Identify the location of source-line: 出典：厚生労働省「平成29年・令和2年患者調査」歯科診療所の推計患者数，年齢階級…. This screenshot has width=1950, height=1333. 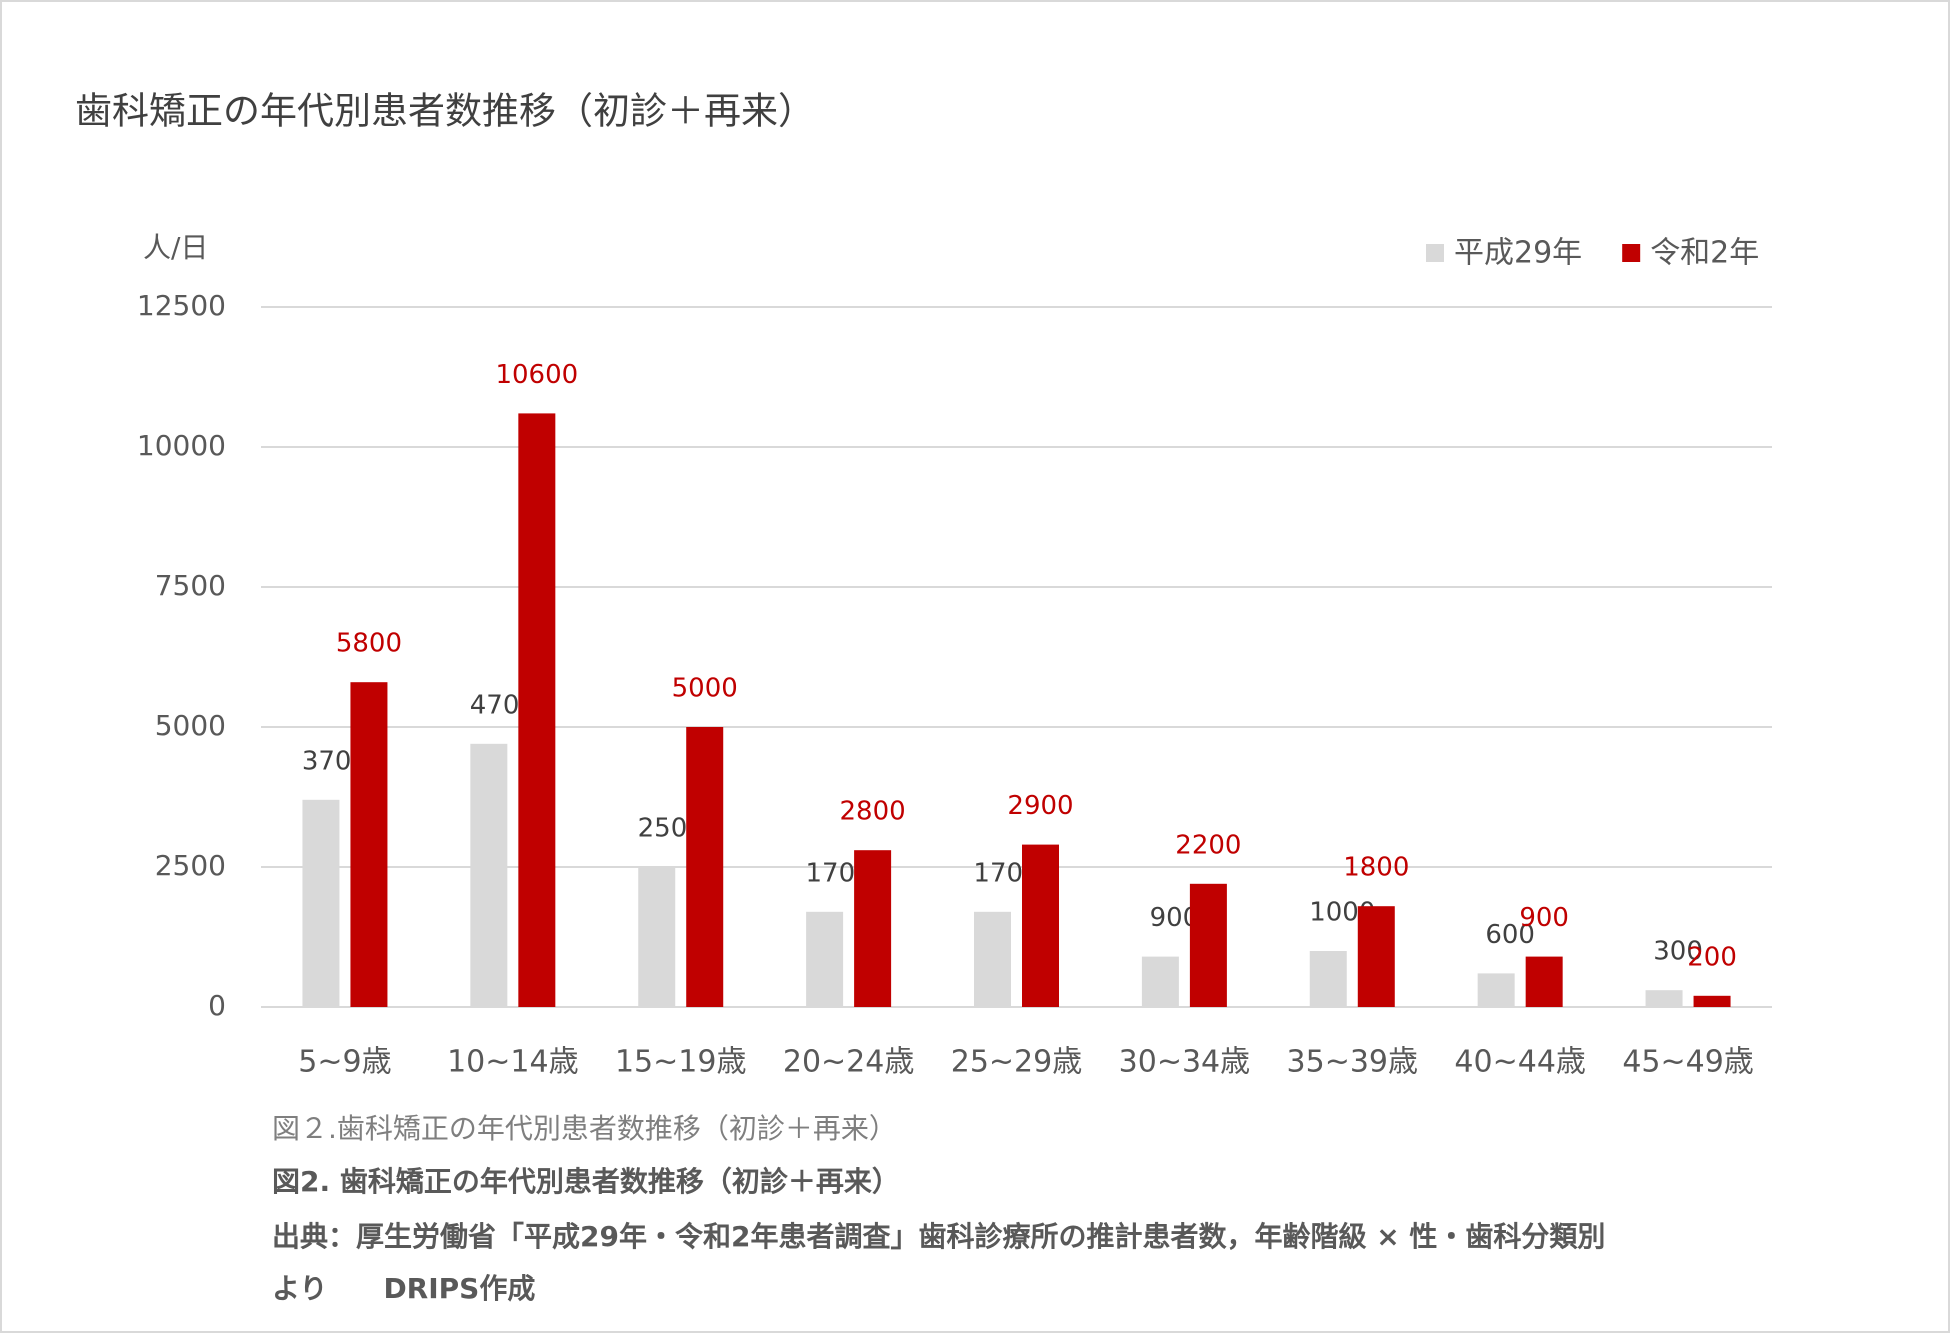
(938, 1236).